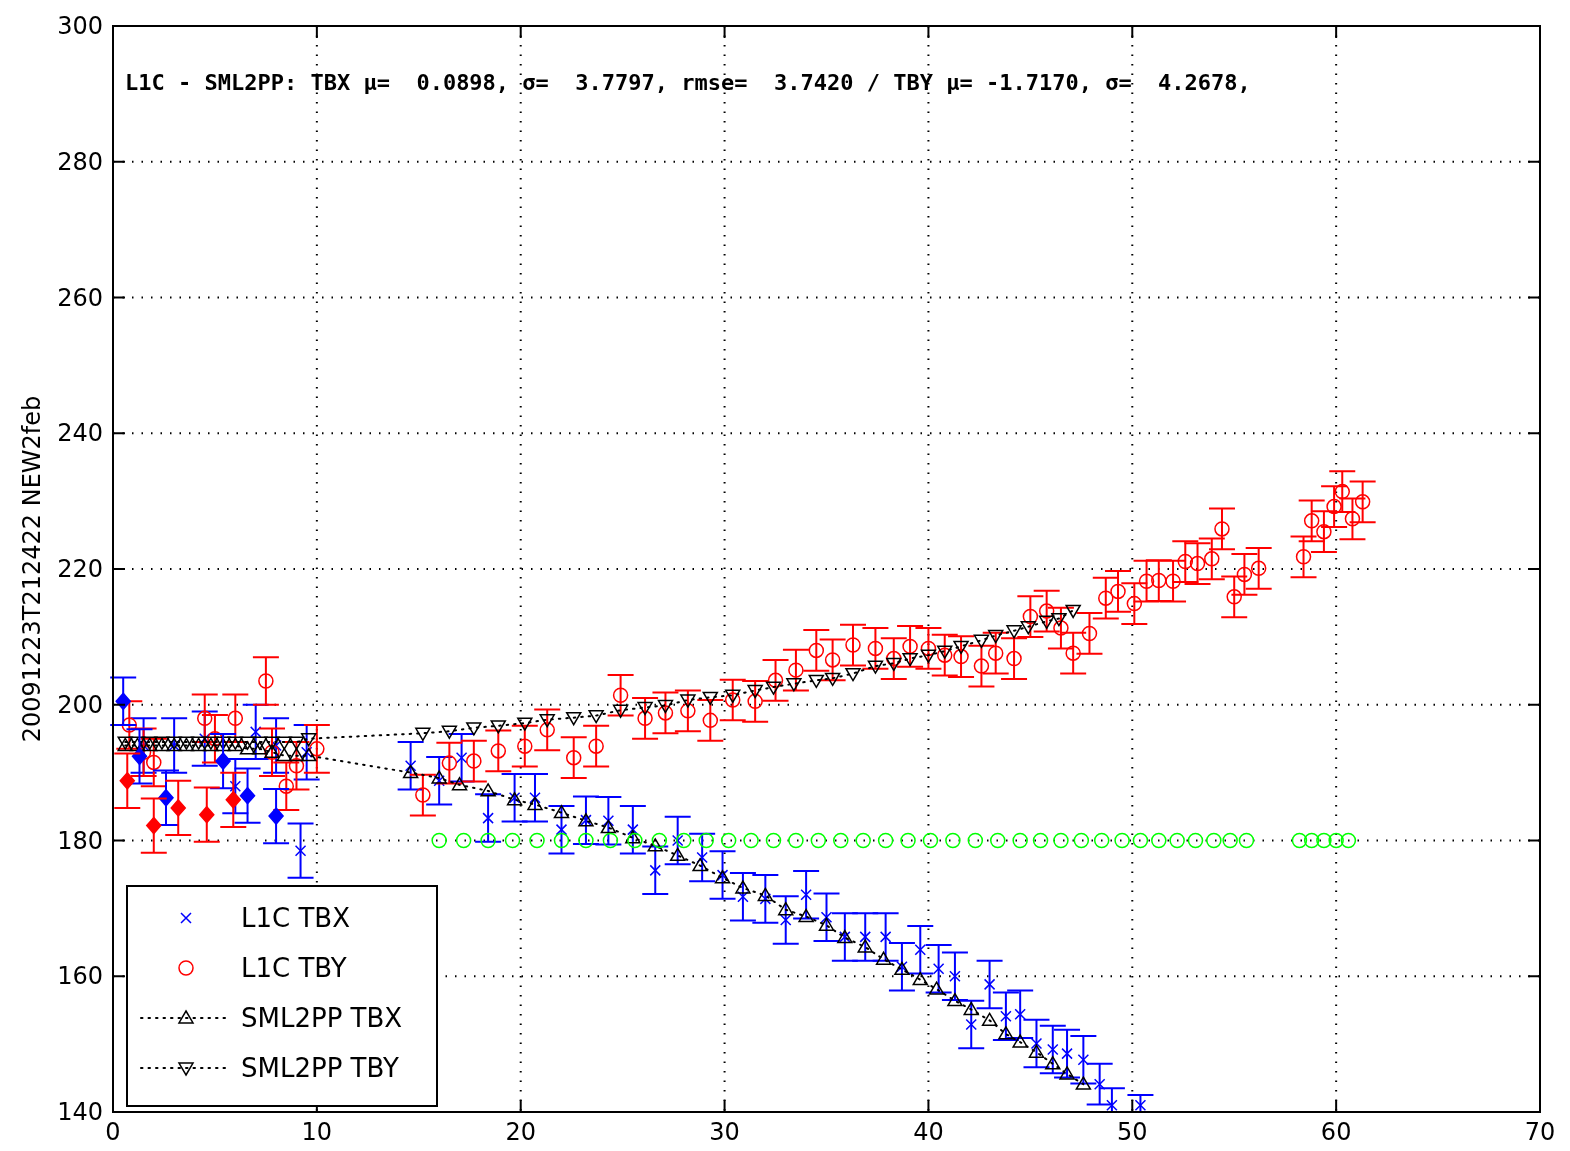  What do you see at coordinates (80, 297) in the screenshot?
I see `y-tick-label: 260` at bounding box center [80, 297].